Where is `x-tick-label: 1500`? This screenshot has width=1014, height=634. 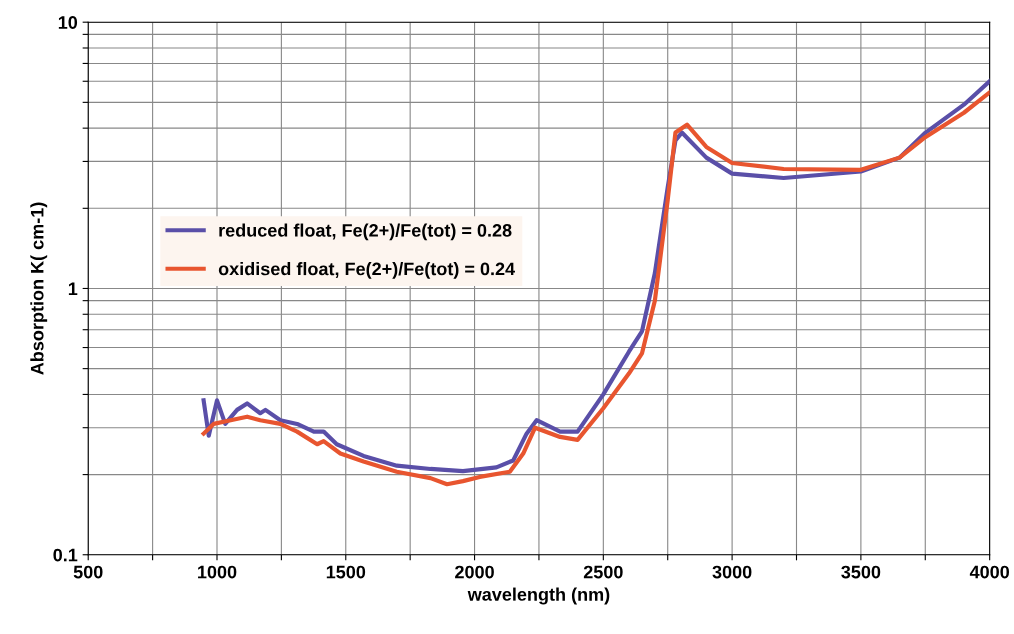 x-tick-label: 1500 is located at coordinates (346, 572).